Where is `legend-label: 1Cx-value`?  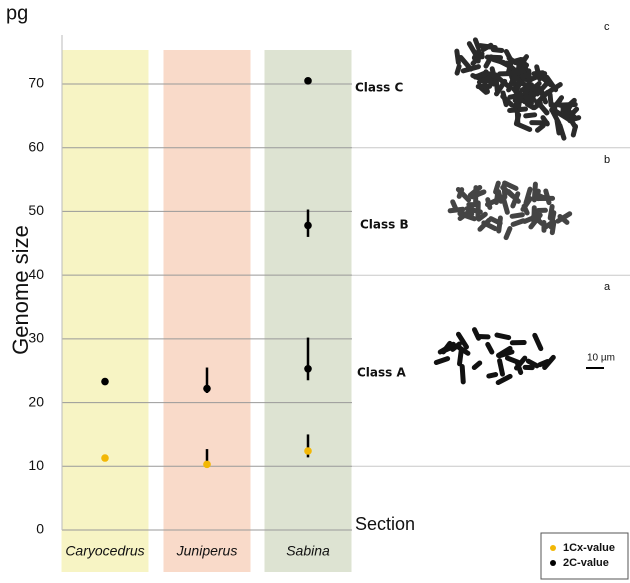
legend-label: 1Cx-value is located at coordinates (589, 548).